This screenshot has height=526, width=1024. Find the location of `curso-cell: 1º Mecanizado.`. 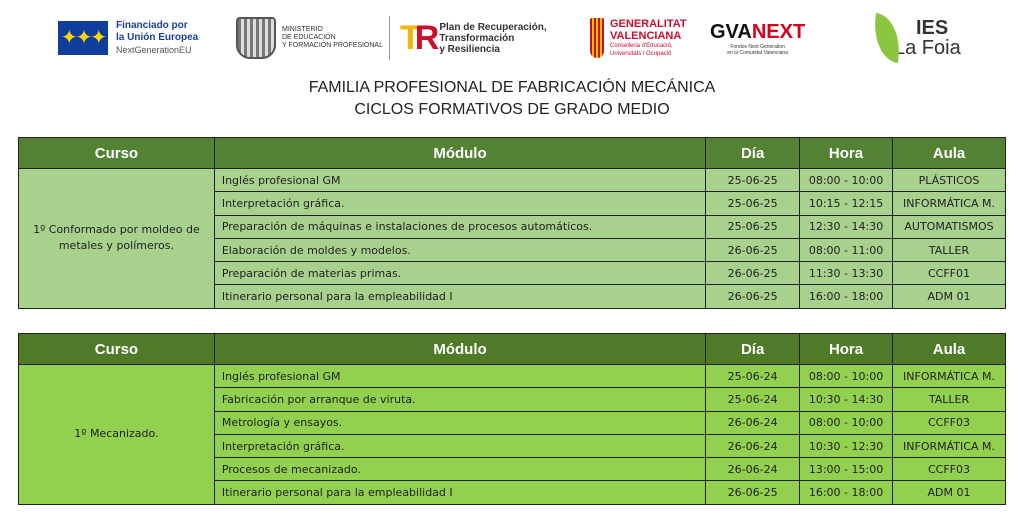

curso-cell: 1º Mecanizado. is located at coordinates (116, 434).